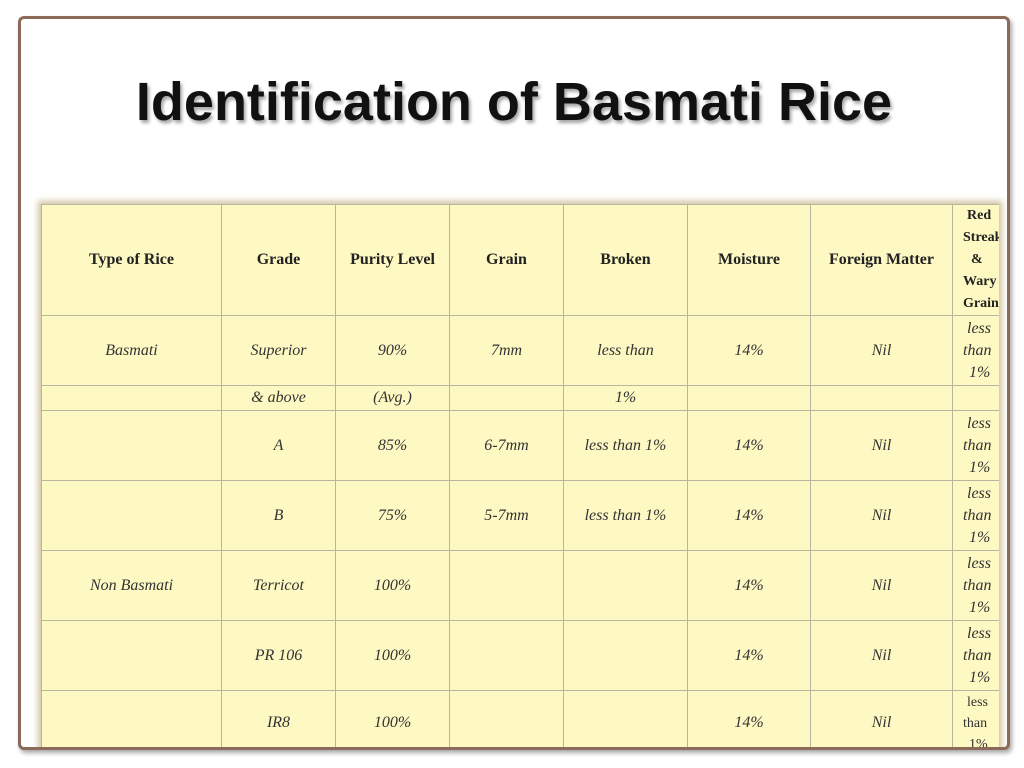 The height and width of the screenshot is (768, 1024). I want to click on header-red-streak-line: Streak, so click(981, 237).